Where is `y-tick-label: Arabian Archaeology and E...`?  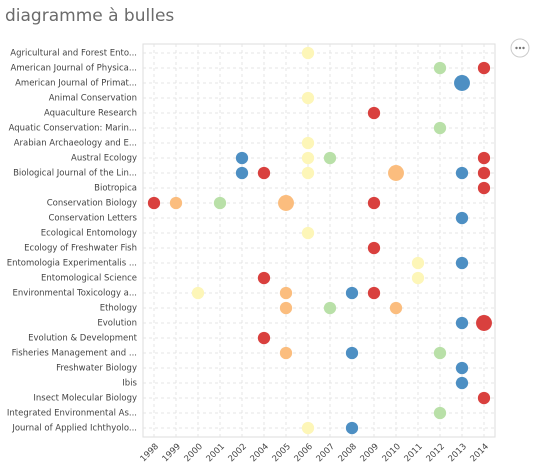
y-tick-label: Arabian Archaeology and E... is located at coordinates (75, 144).